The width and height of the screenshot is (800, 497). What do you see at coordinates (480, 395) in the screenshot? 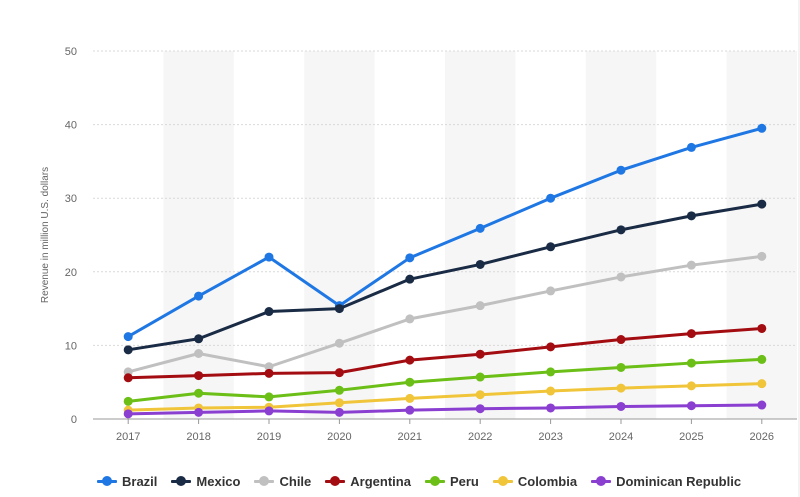
I see `data-point-colombia-2022` at bounding box center [480, 395].